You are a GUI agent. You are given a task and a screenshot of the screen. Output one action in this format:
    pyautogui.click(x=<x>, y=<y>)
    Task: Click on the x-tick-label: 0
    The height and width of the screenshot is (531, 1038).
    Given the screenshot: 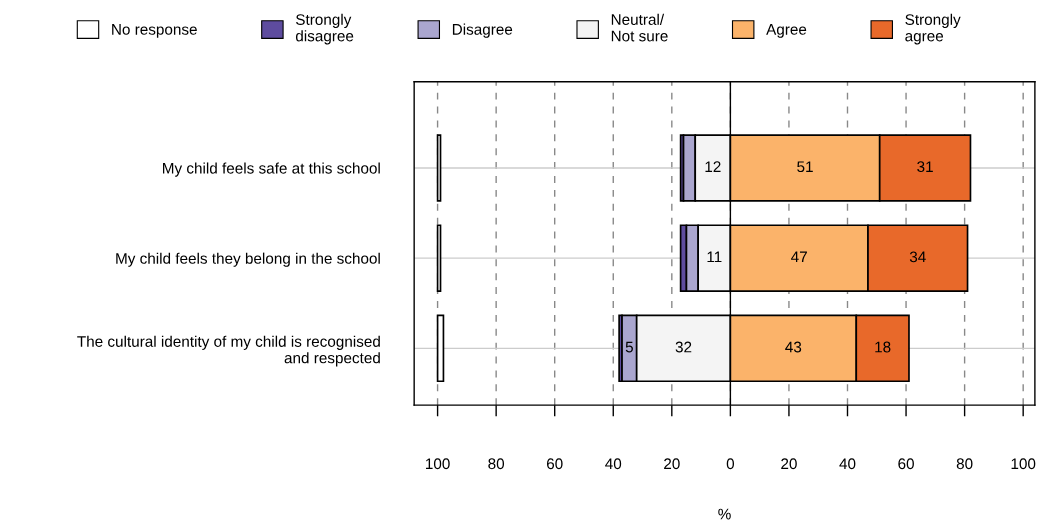 What is the action you would take?
    pyautogui.click(x=730, y=464)
    